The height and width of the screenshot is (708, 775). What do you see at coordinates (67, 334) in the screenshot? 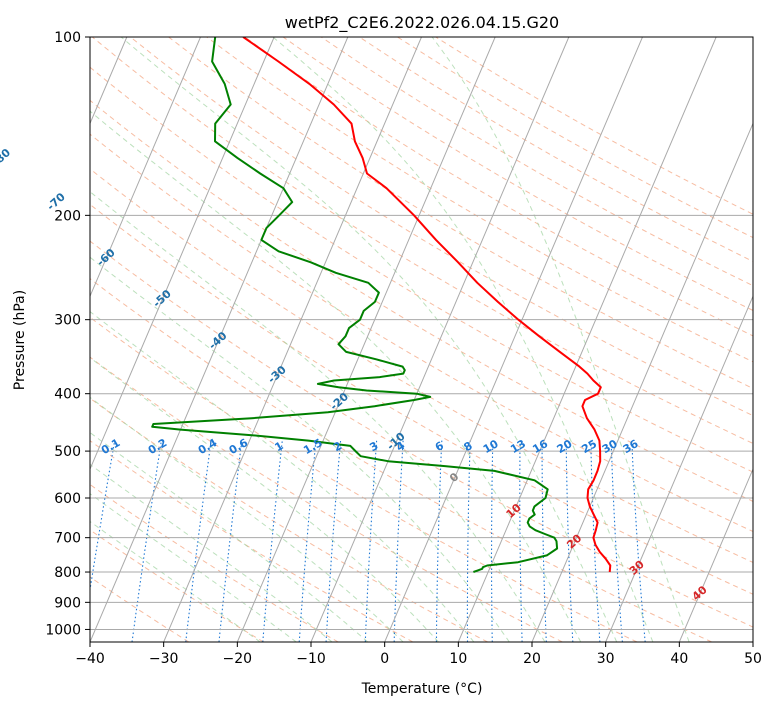
I see `y-axis-ticks: 100 200 300 400 500 600 700 800 900 1000` at bounding box center [67, 334].